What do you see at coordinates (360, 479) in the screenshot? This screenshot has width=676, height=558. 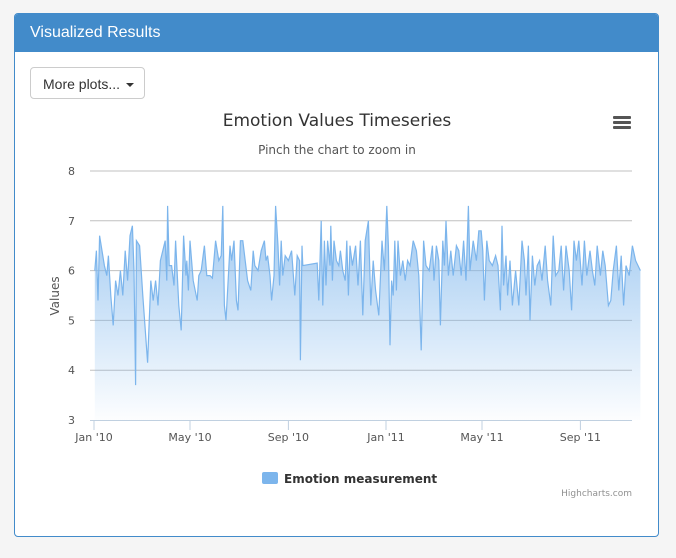 I see `legend-label: Emotion measurement` at bounding box center [360, 479].